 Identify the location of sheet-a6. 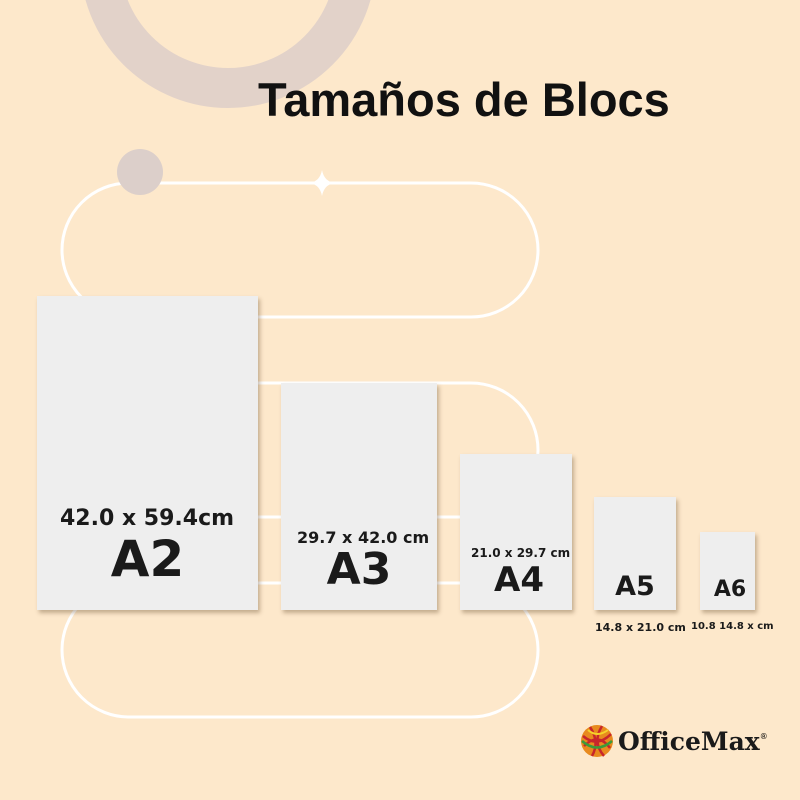
(727, 571).